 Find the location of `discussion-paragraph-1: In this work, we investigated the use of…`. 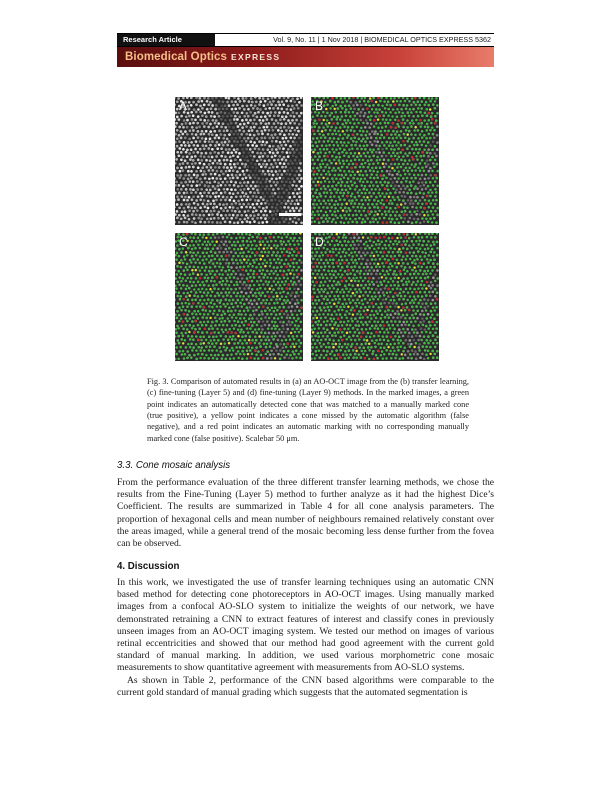

discussion-paragraph-1: In this work, we investigated the use of… is located at coordinates (305, 625).